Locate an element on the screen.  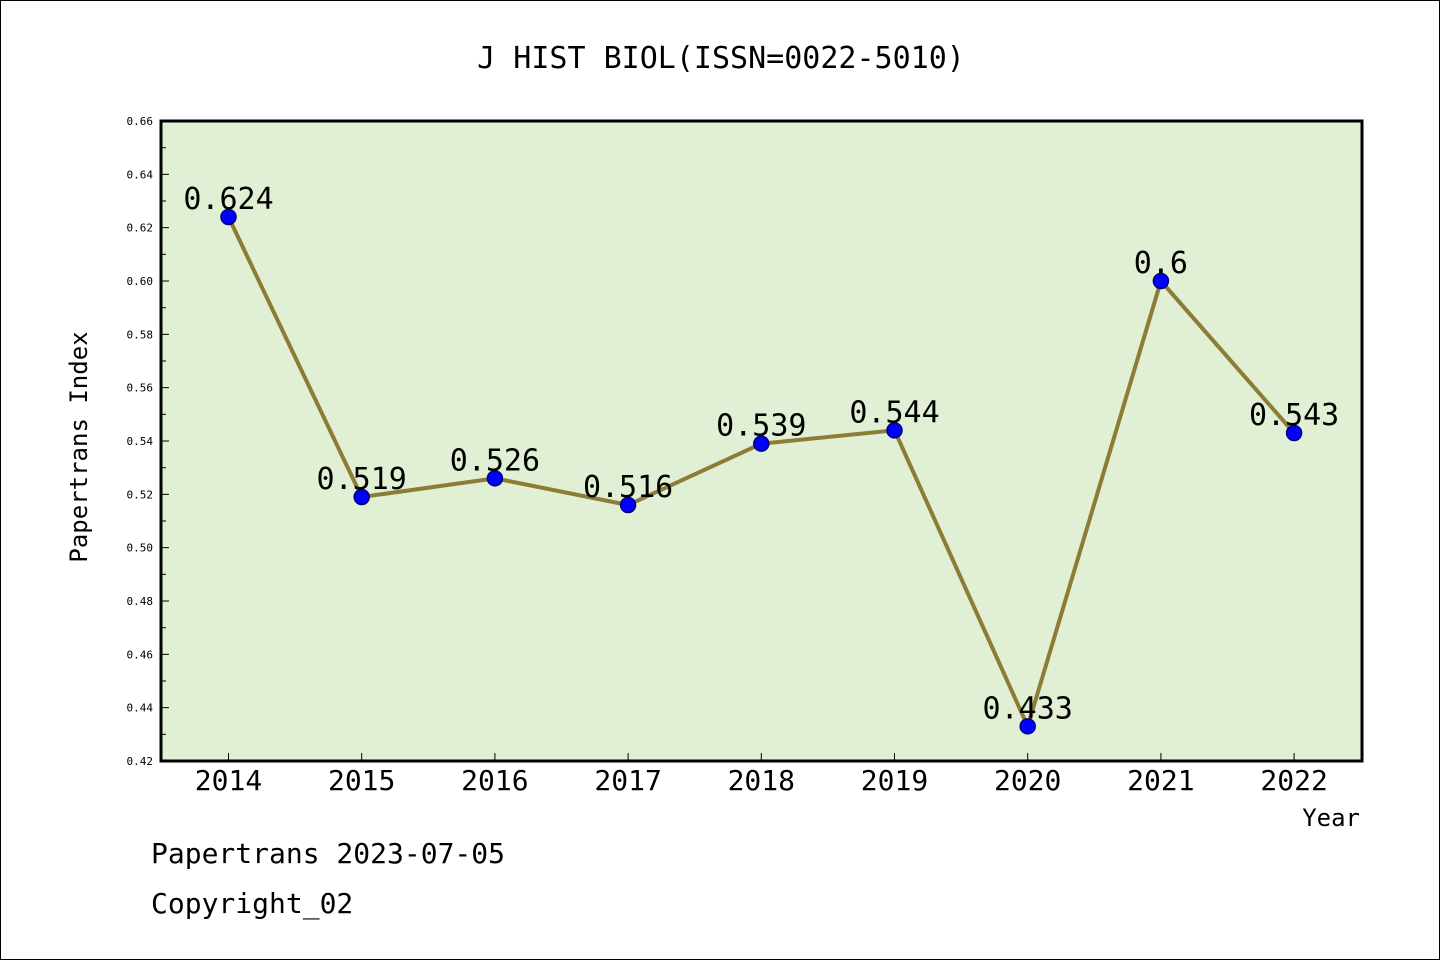
x-tick-label: 2015 is located at coordinates (361, 780).